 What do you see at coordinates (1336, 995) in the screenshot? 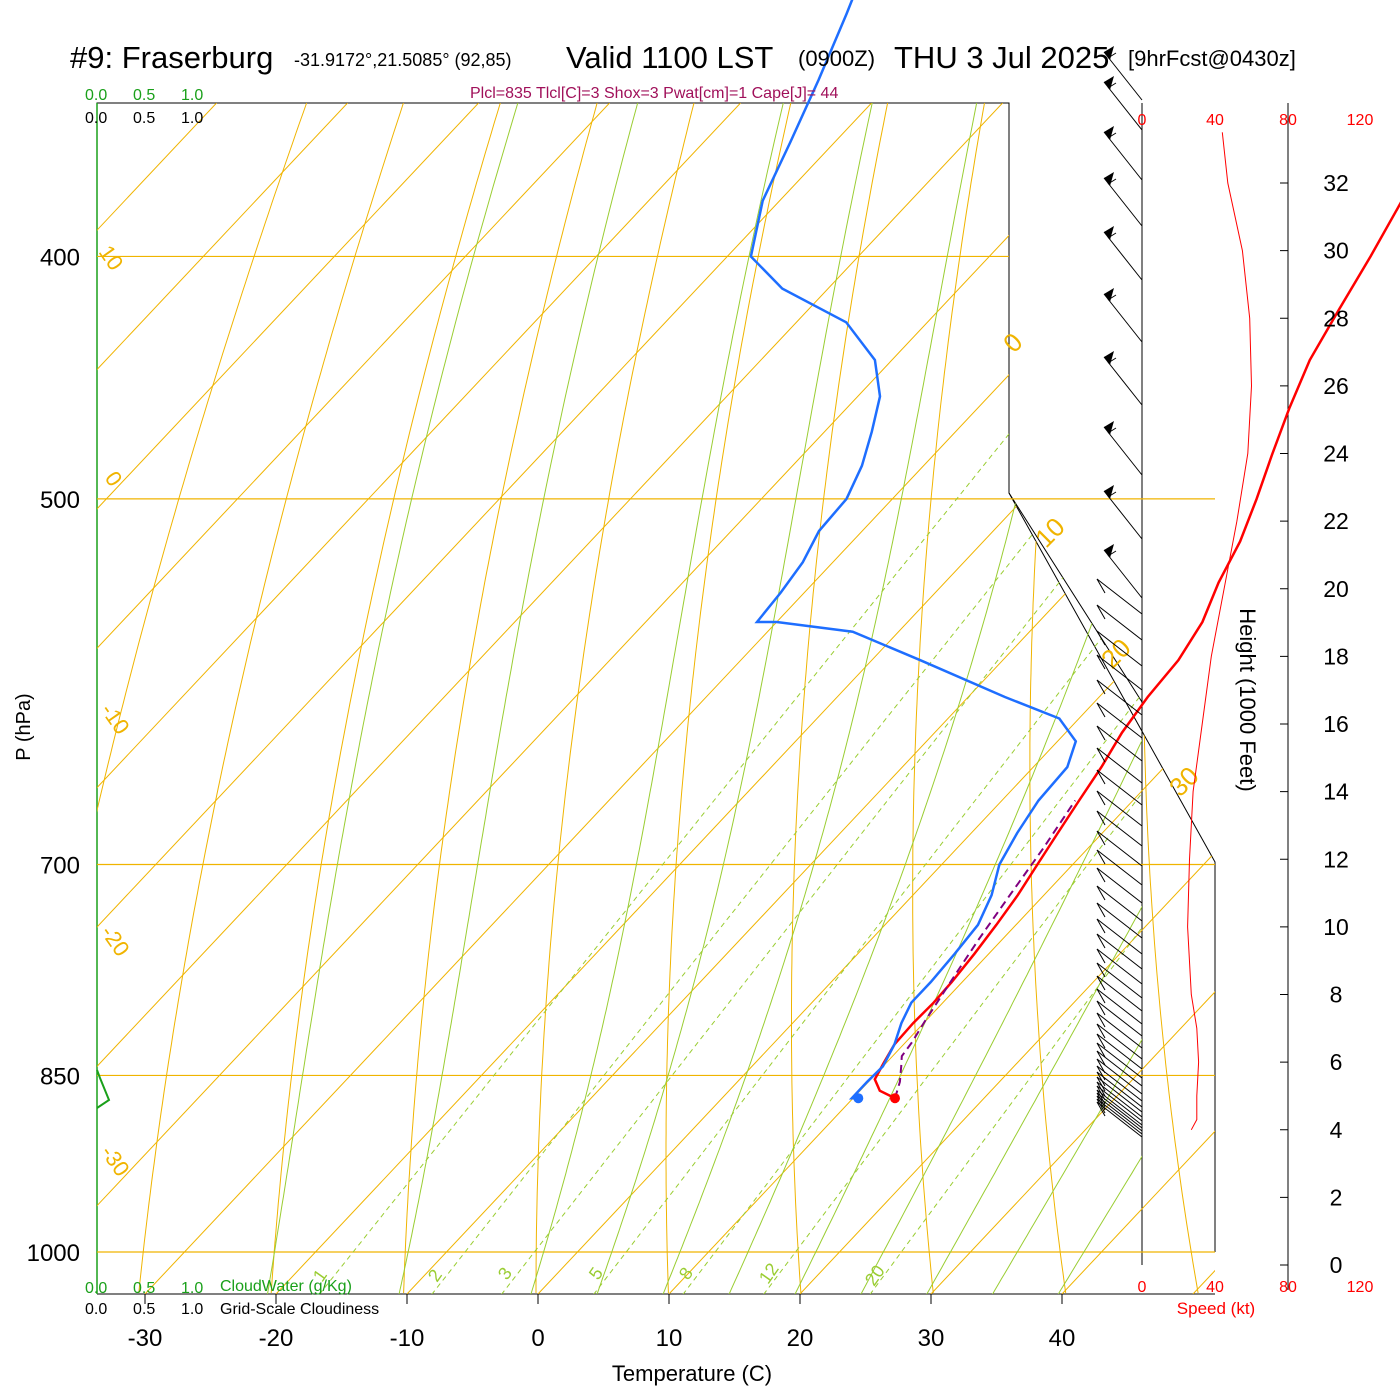
I see `height-tick-label: 8` at bounding box center [1336, 995].